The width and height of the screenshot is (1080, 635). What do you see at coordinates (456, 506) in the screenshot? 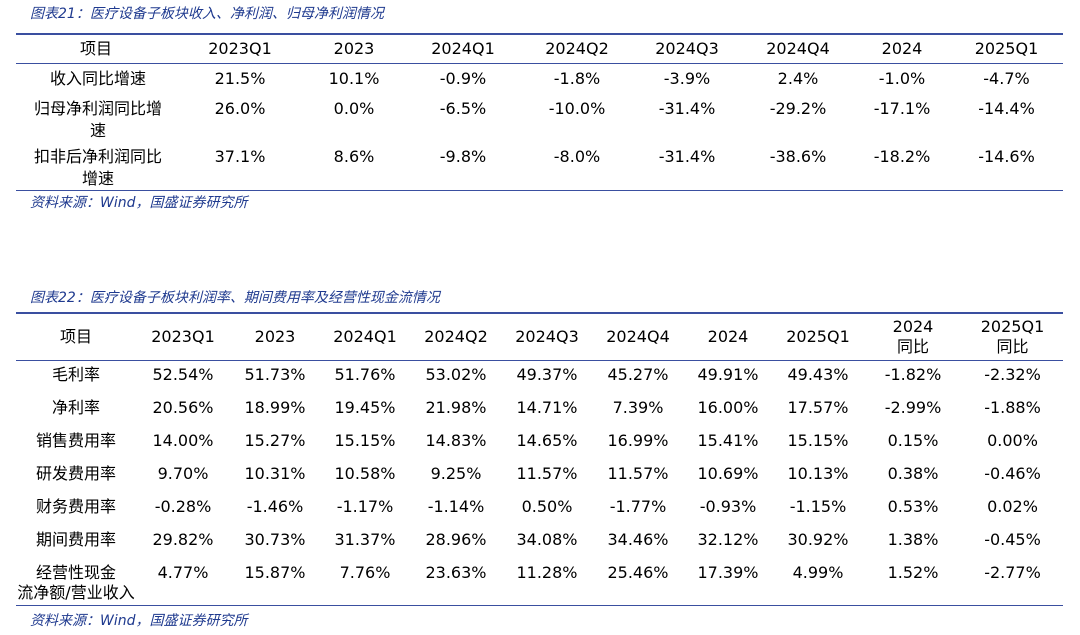
I see `table-cell: -1.14%` at bounding box center [456, 506].